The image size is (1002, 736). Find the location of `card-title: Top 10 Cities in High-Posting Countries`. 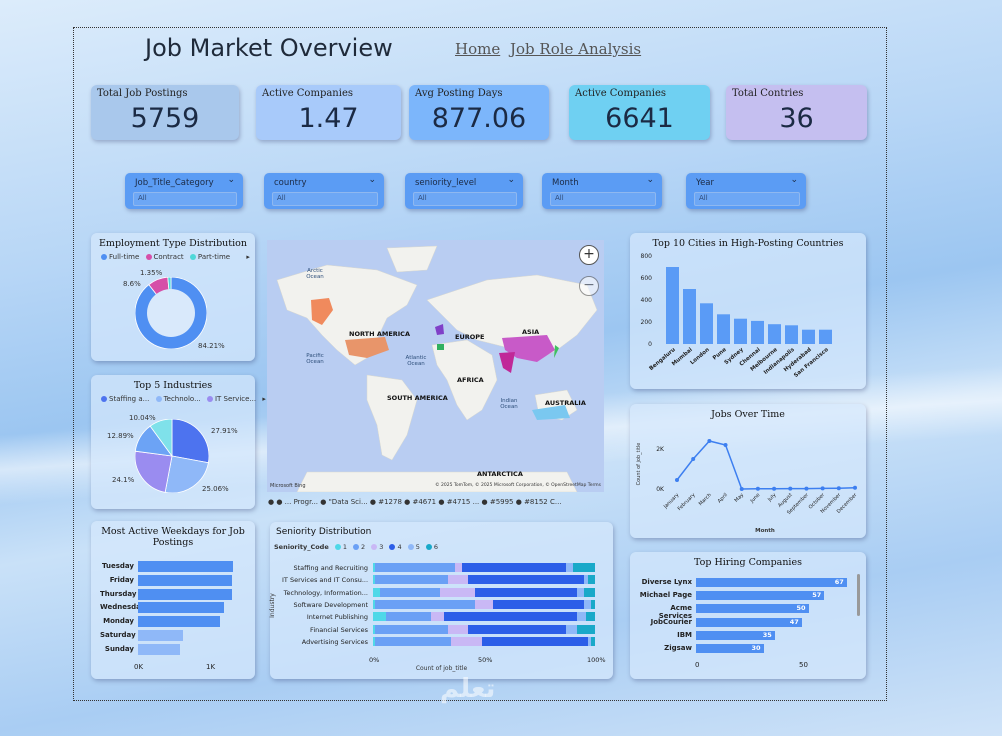

card-title: Top 10 Cities in High-Posting Countries is located at coordinates (748, 243).